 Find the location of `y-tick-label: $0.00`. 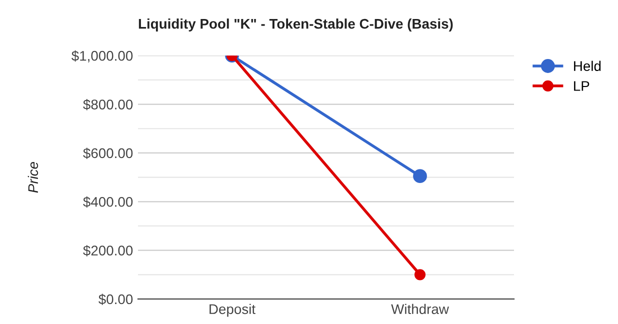

y-tick-label: $0.00 is located at coordinates (115, 299).